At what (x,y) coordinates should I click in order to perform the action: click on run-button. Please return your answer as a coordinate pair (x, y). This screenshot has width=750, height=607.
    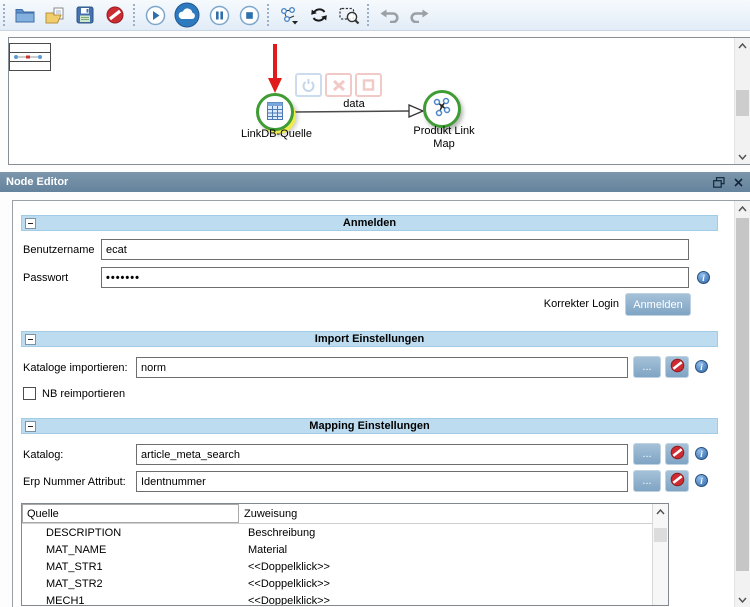
    Looking at the image, I should click on (155, 15).